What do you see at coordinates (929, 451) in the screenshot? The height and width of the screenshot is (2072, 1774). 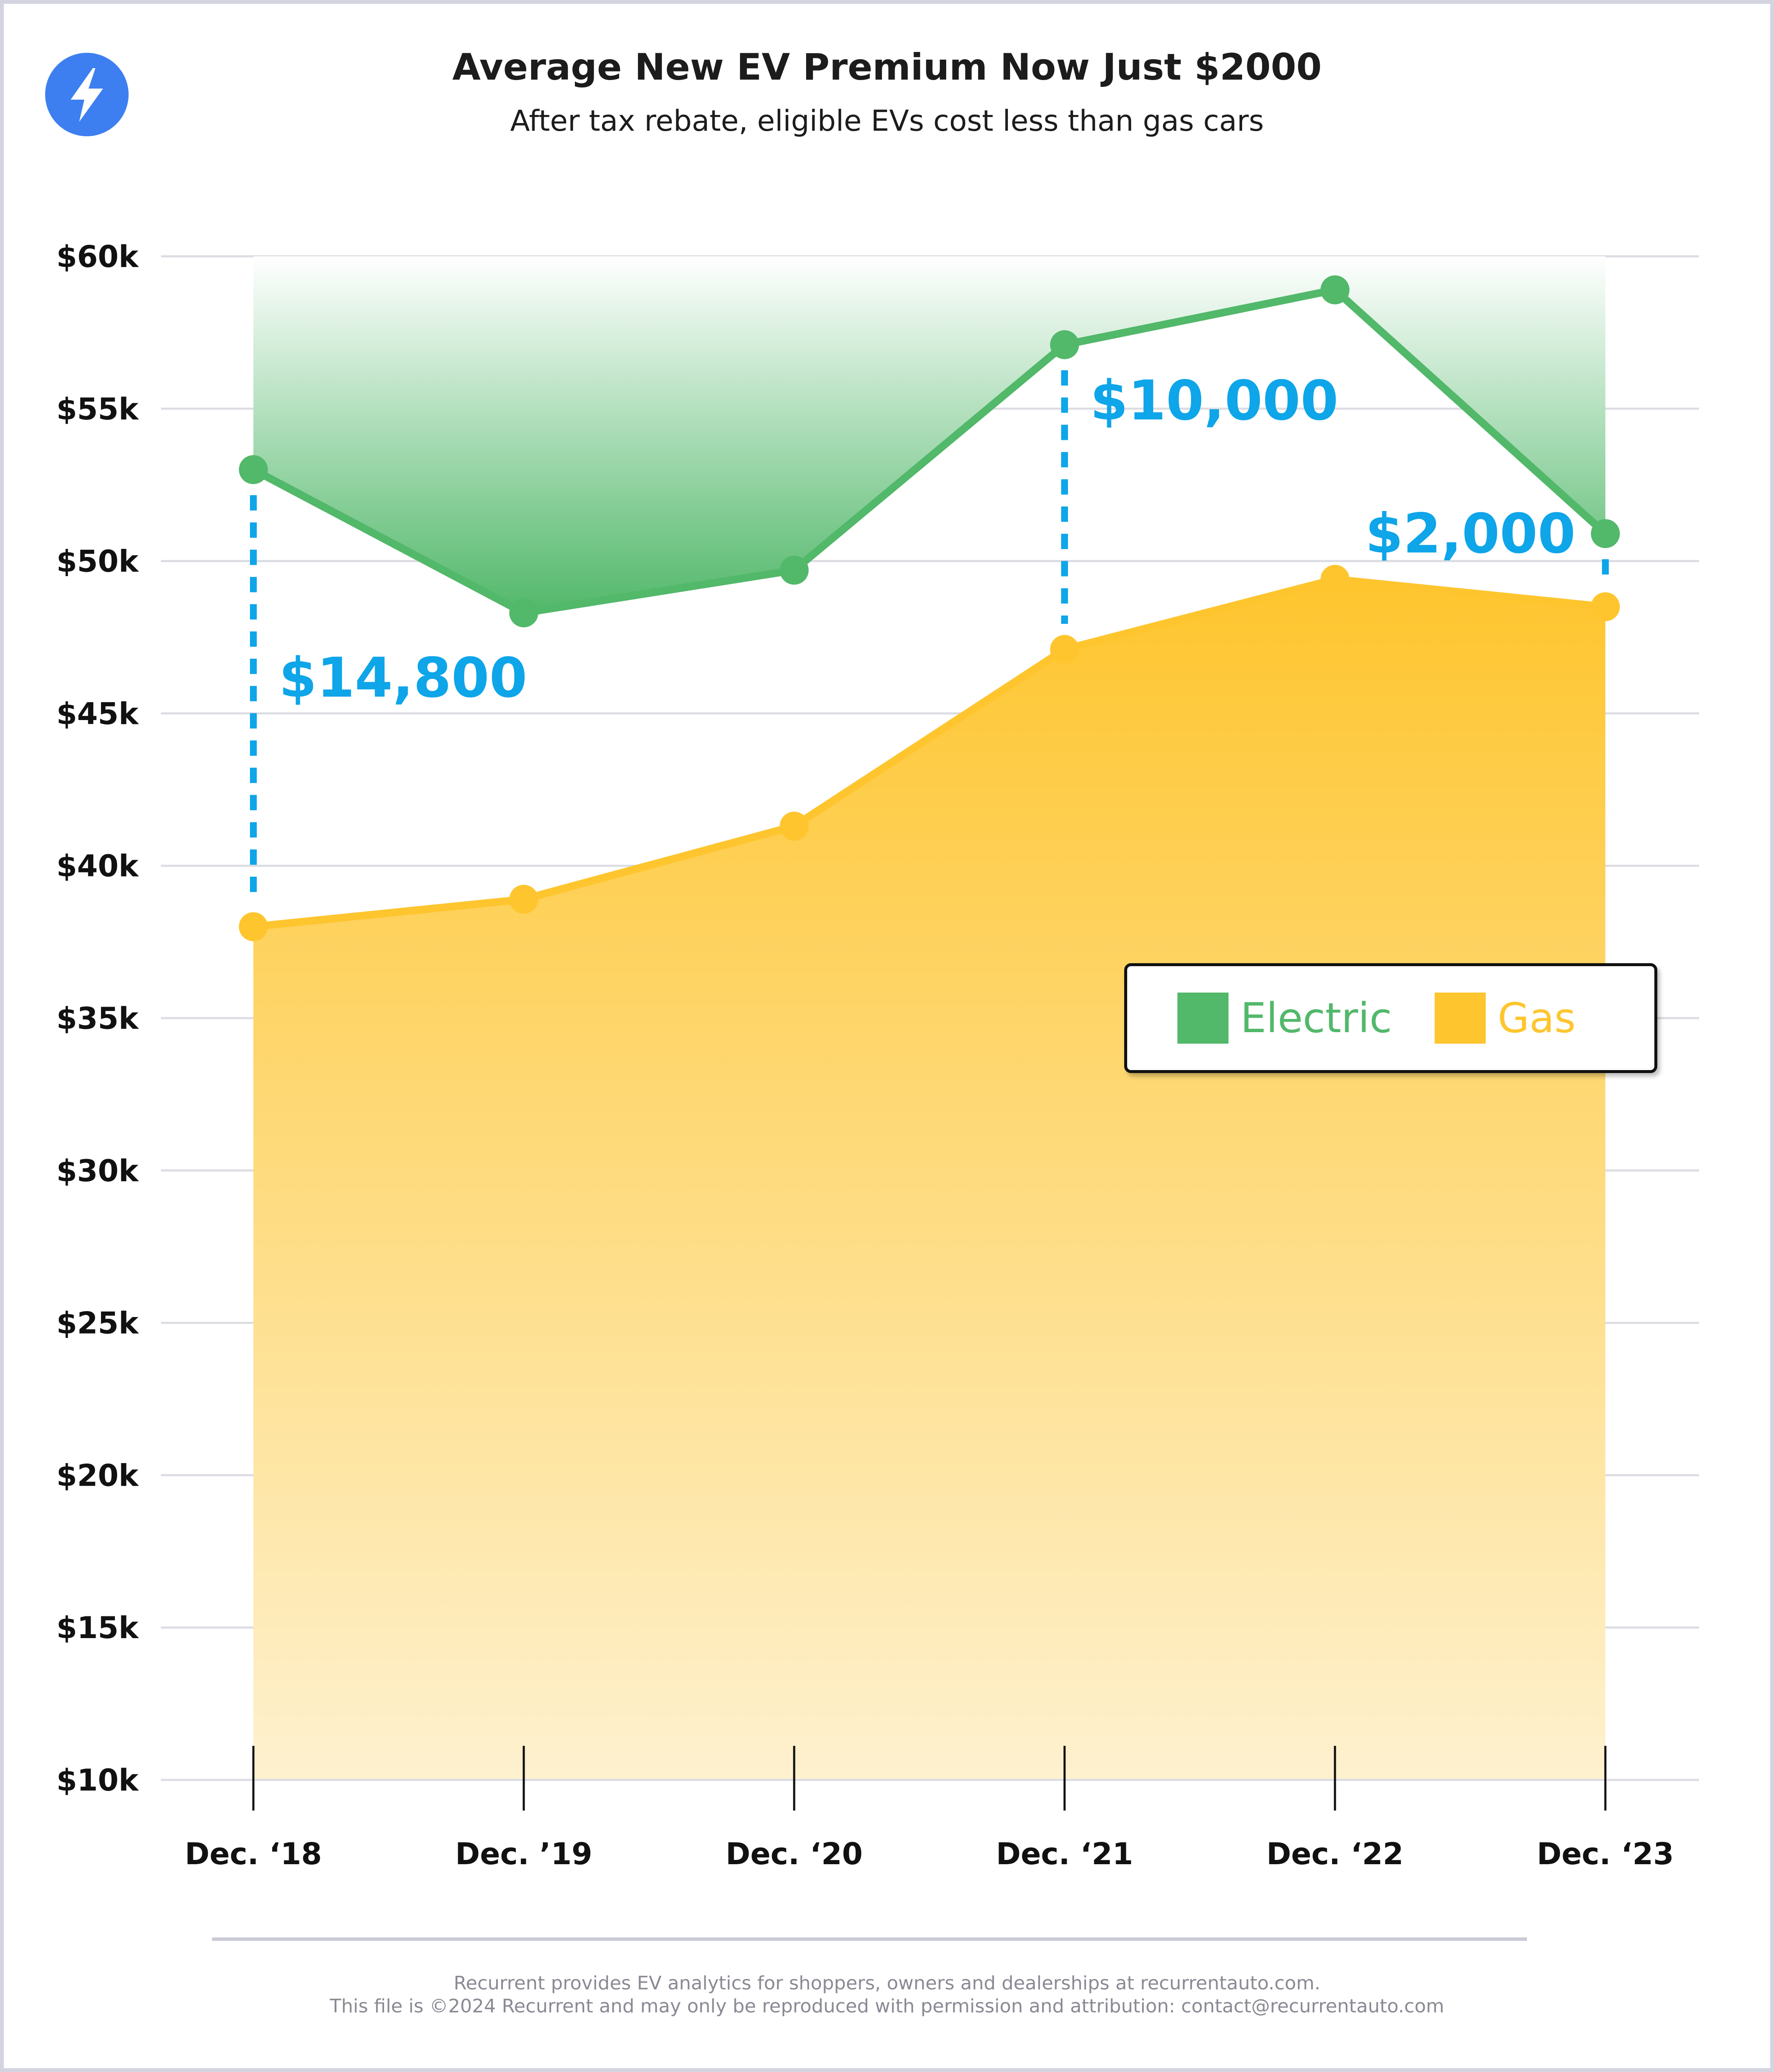 I see `electric-line` at bounding box center [929, 451].